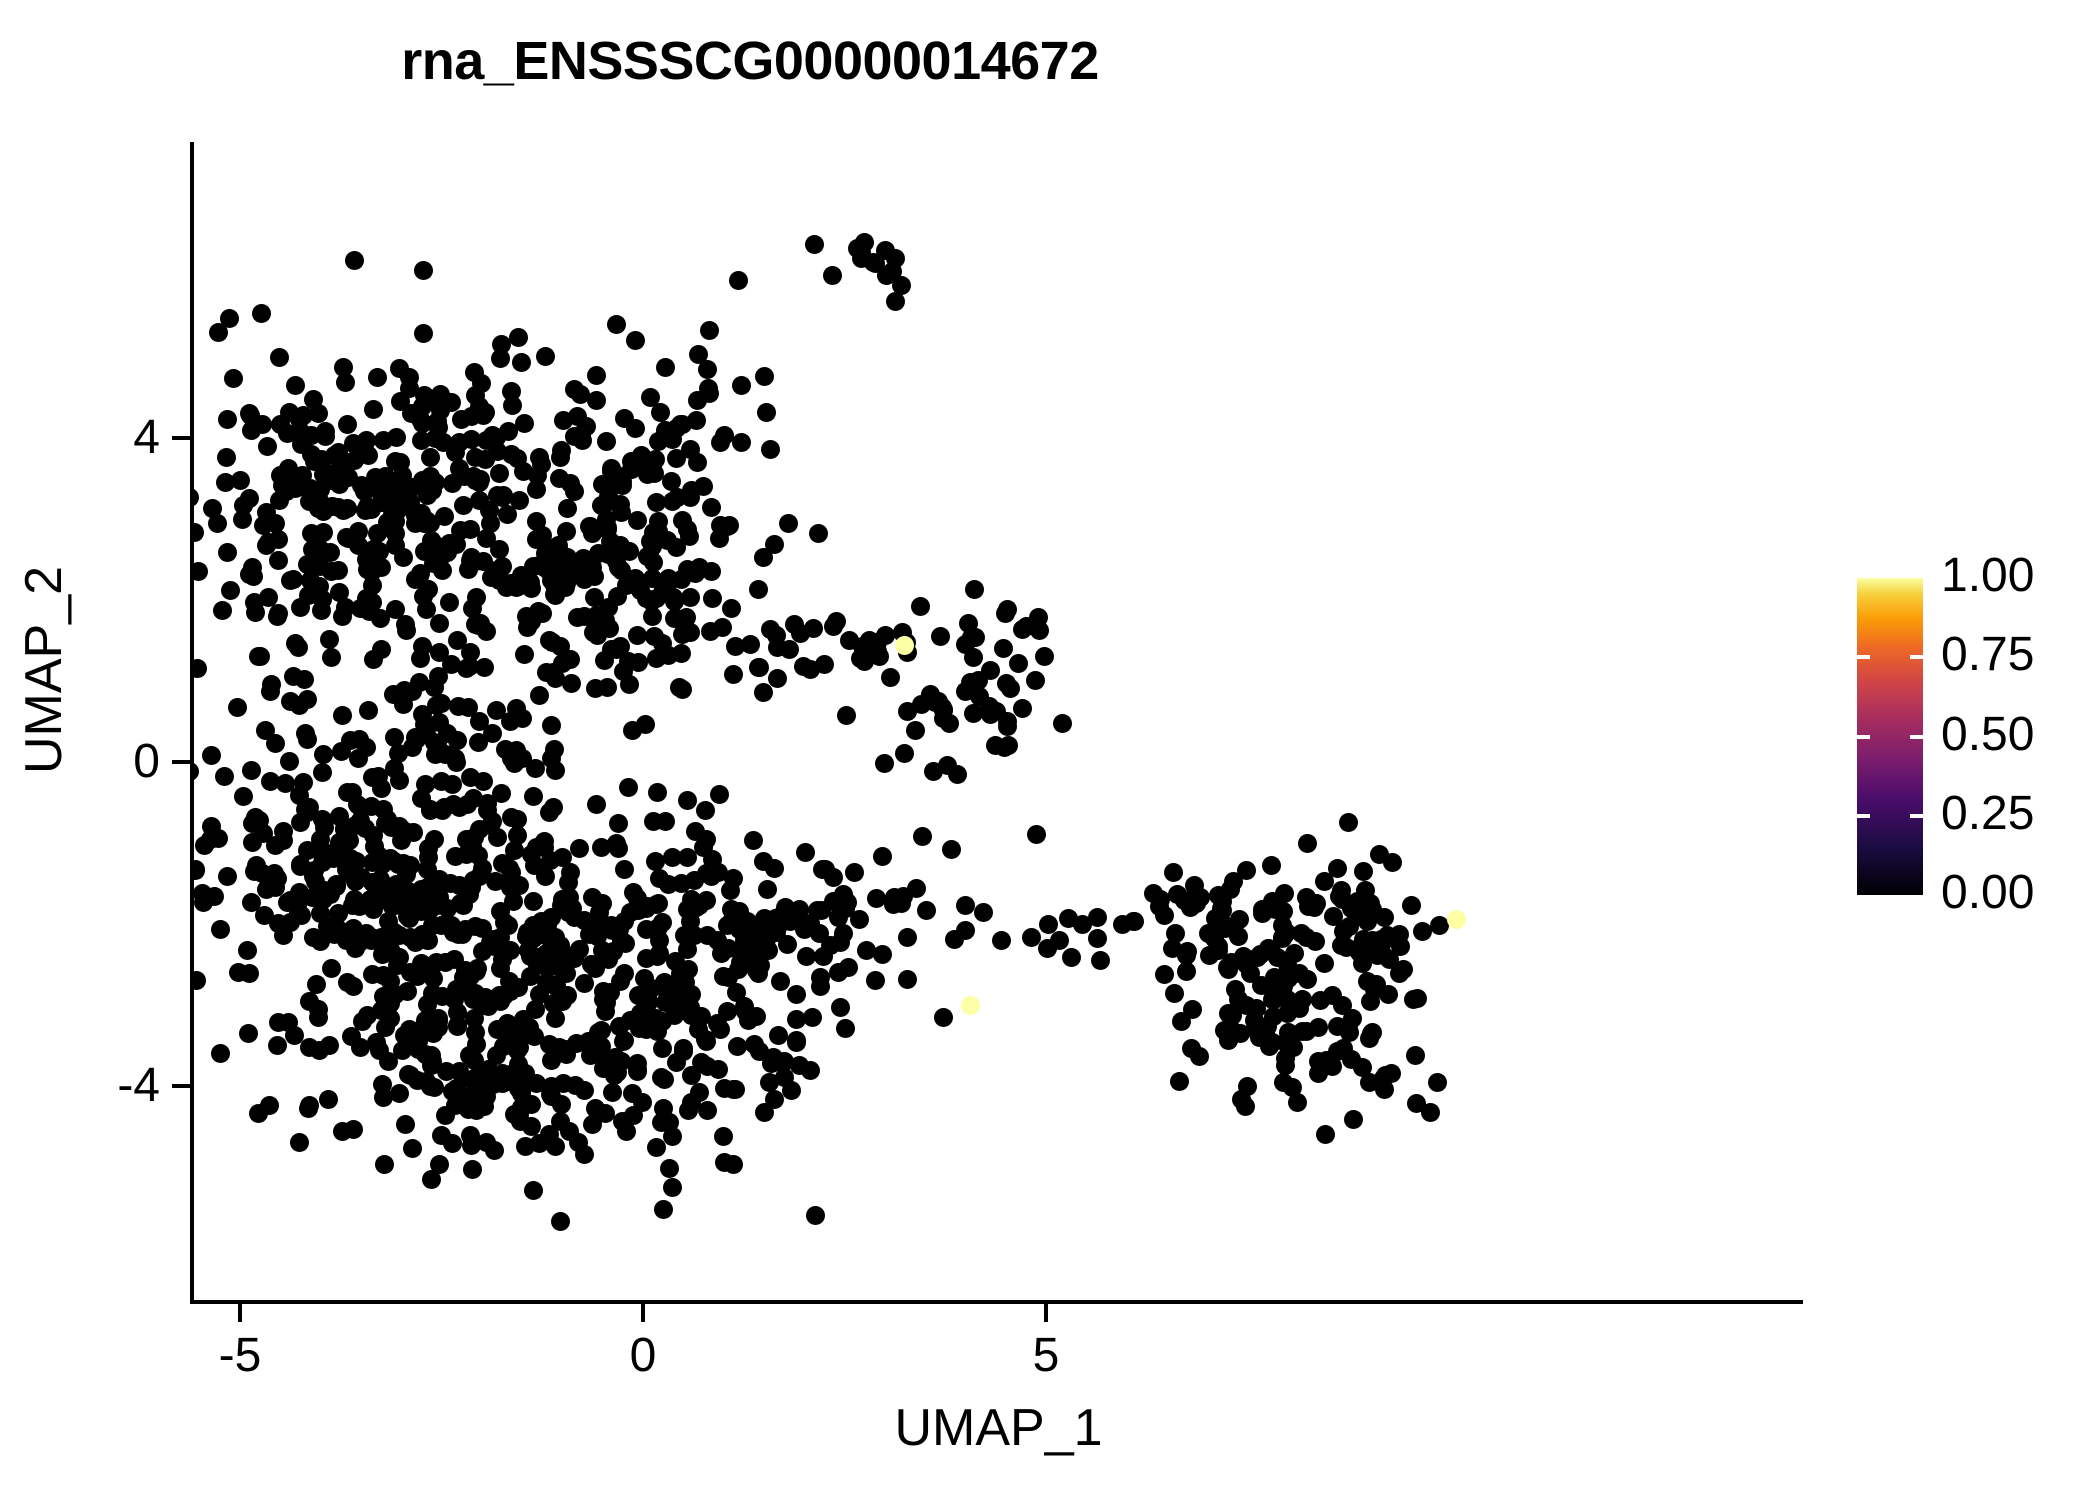 The width and height of the screenshot is (2100, 1500). I want to click on x-tick-mark, so click(643, 1313).